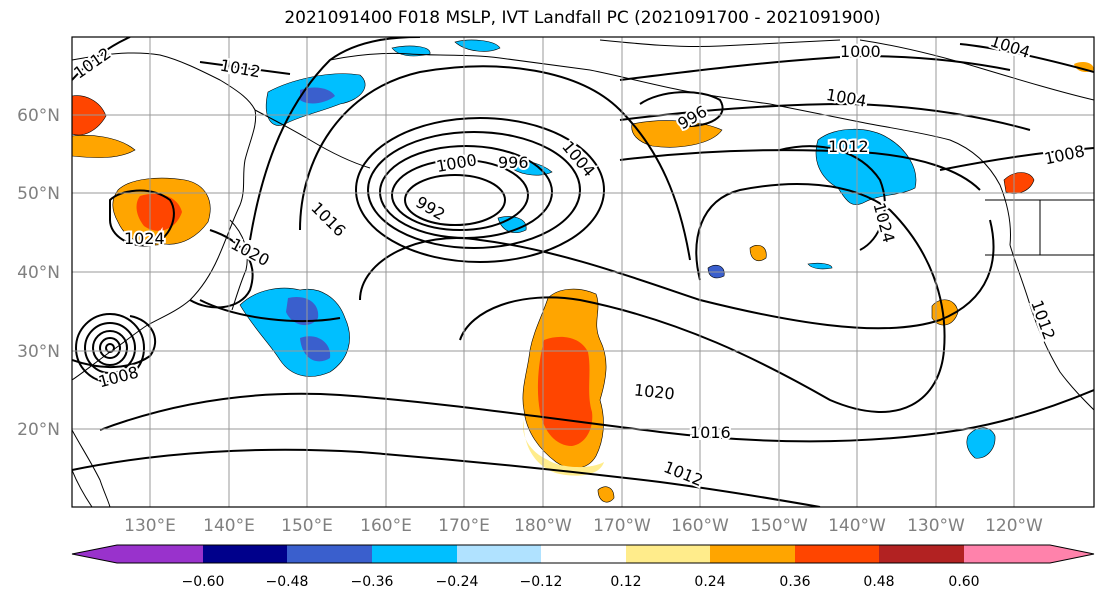 The width and height of the screenshot is (1105, 601). Describe the element at coordinates (1016, 159) in the screenshot. I see `contour-1008-east` at that location.